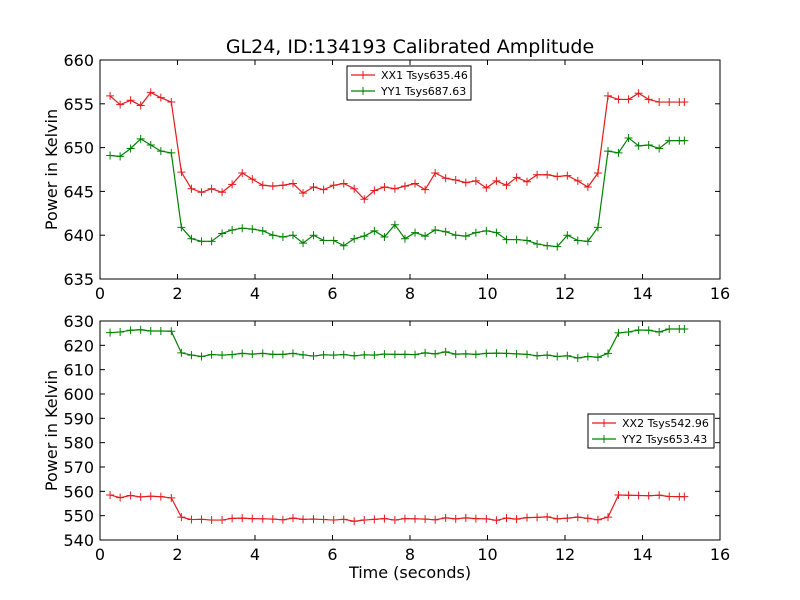  Describe the element at coordinates (651, 431) in the screenshot. I see `legend: XX2 Tsys542.96 YY2 Tsys653.43` at that location.